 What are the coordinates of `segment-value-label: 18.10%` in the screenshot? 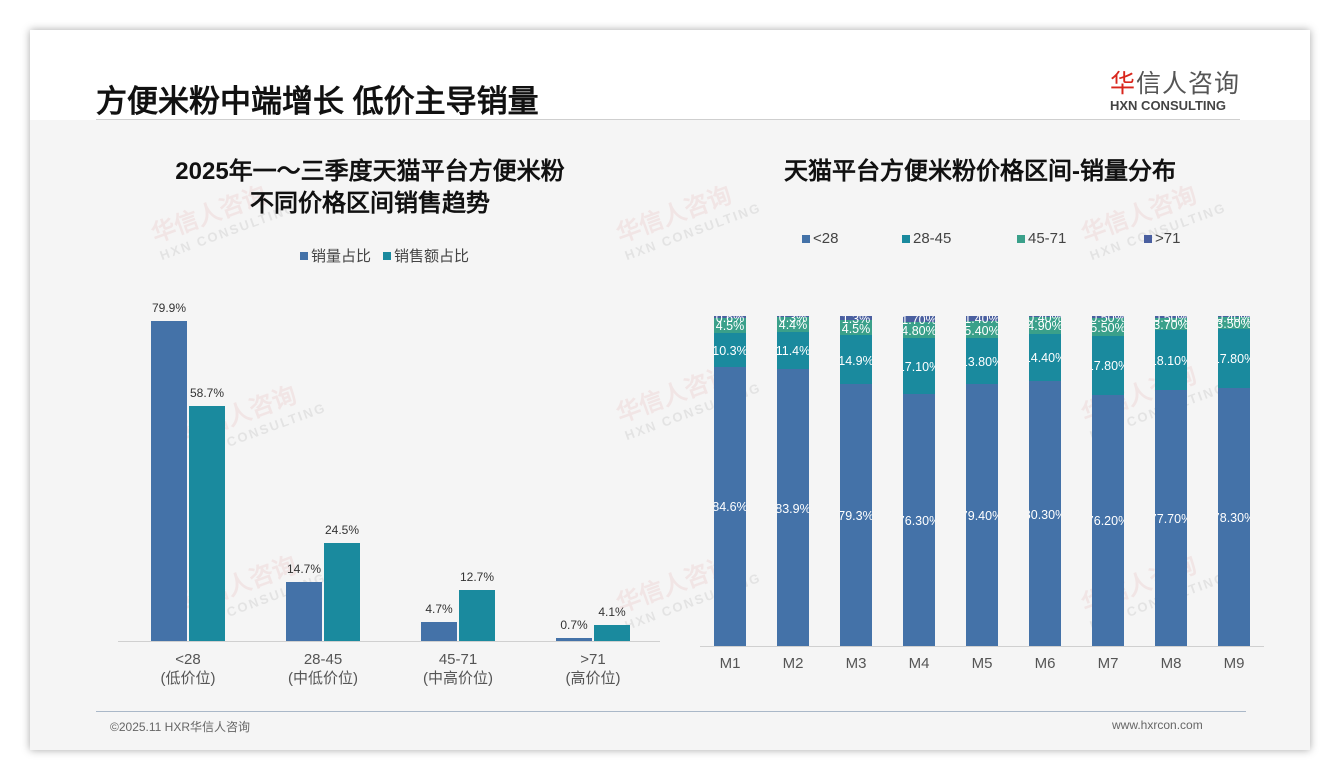 It's located at (1171, 360).